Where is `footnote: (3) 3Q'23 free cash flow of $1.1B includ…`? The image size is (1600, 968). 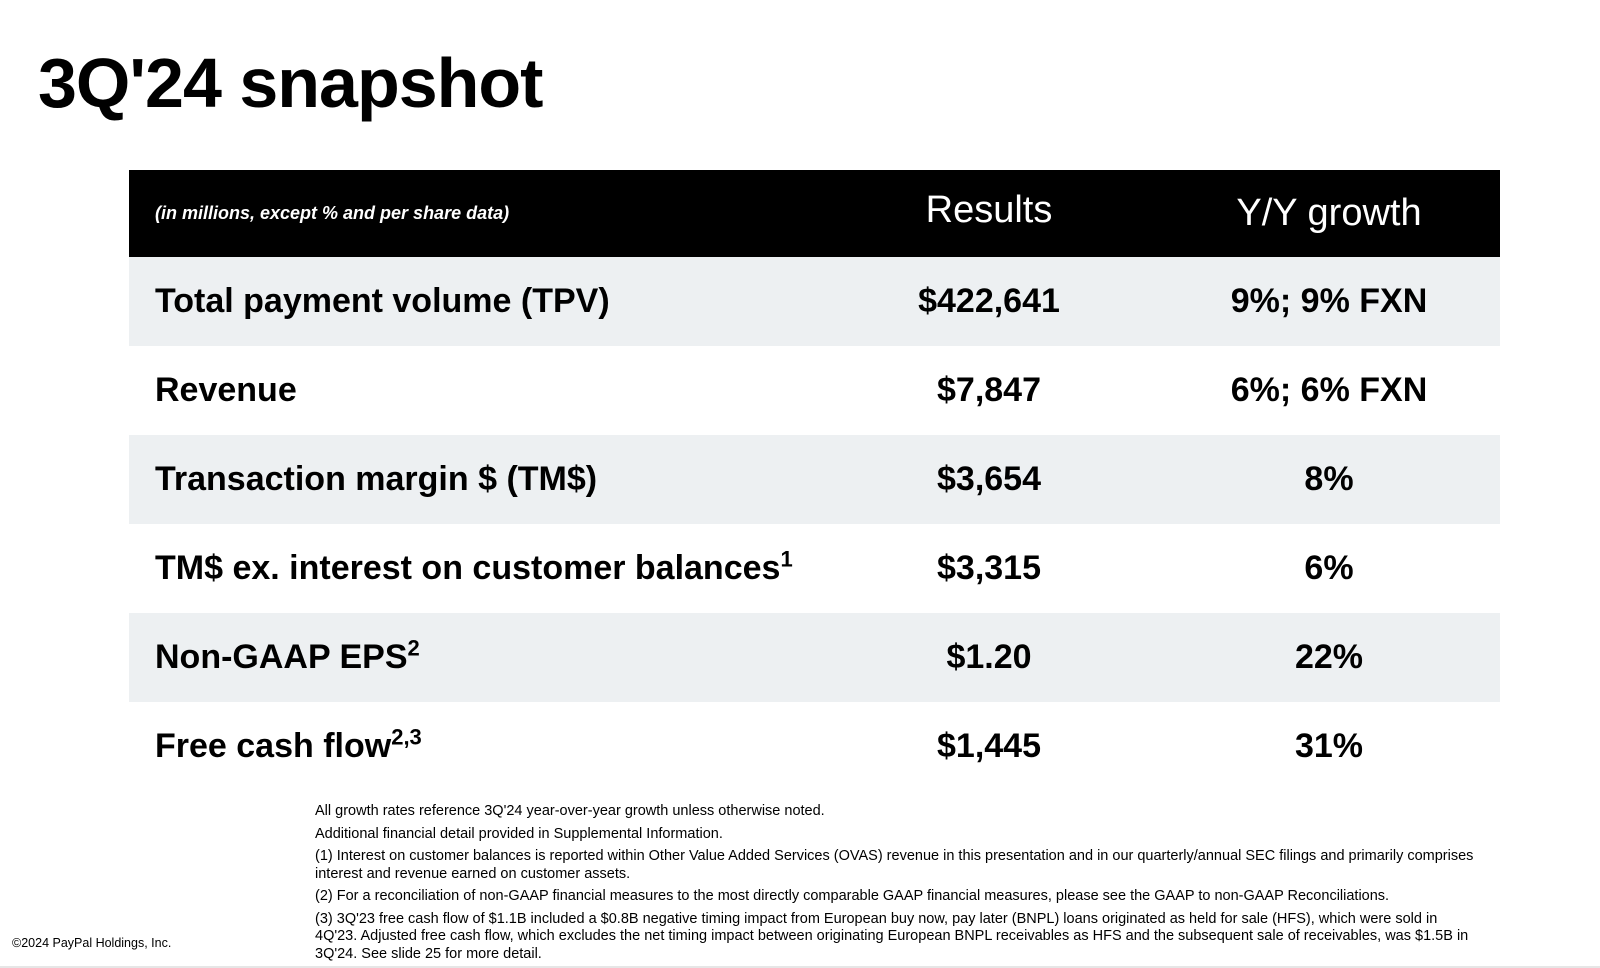 footnote: (3) 3Q'23 free cash flow of $1.1B includ… is located at coordinates (892, 936).